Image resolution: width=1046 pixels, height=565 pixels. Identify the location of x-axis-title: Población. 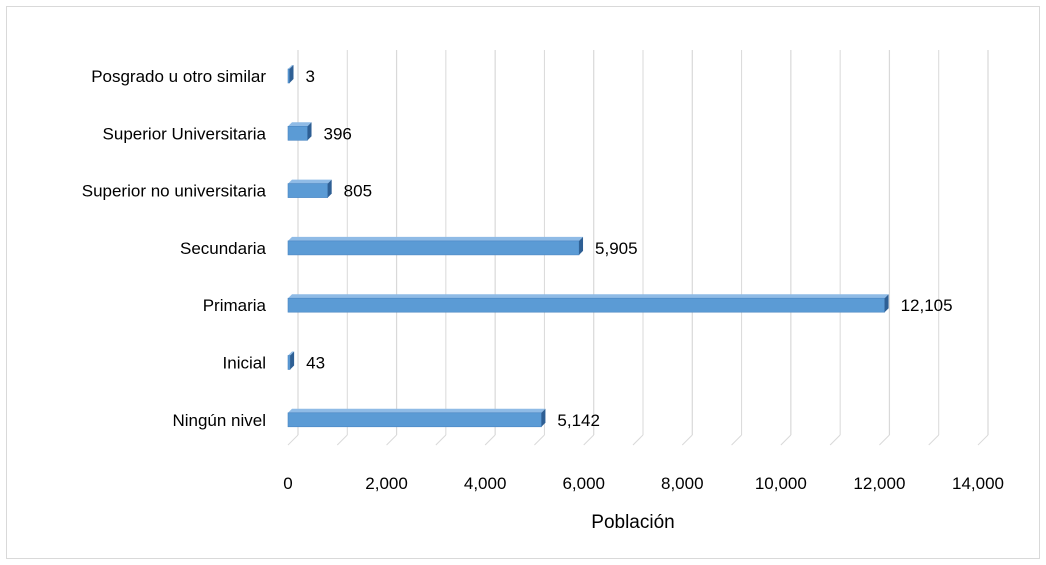
(632, 522).